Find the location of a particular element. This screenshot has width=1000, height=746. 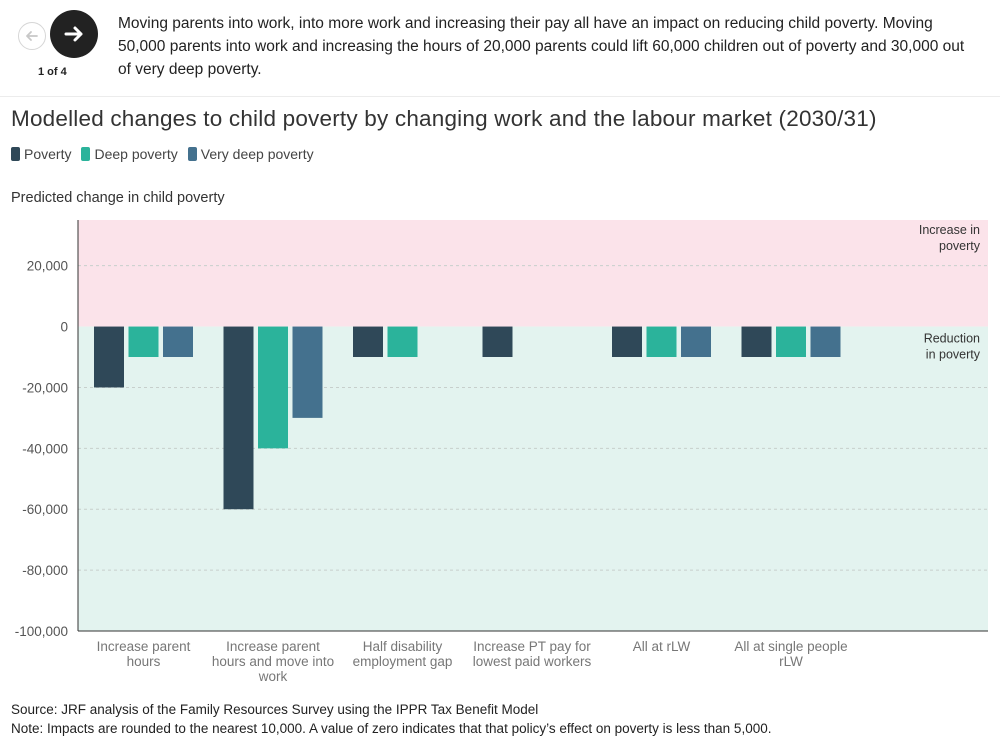

chart-legend: Poverty Deep poverty Very deep poverty is located at coordinates (162, 154).